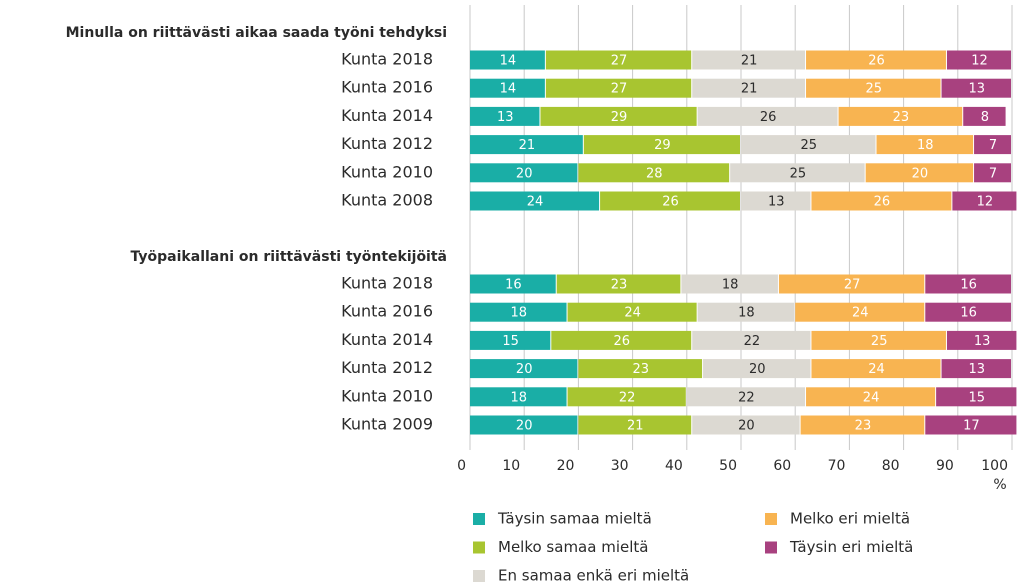 The width and height of the screenshot is (1019, 583). I want to click on value-label: 28, so click(654, 173).